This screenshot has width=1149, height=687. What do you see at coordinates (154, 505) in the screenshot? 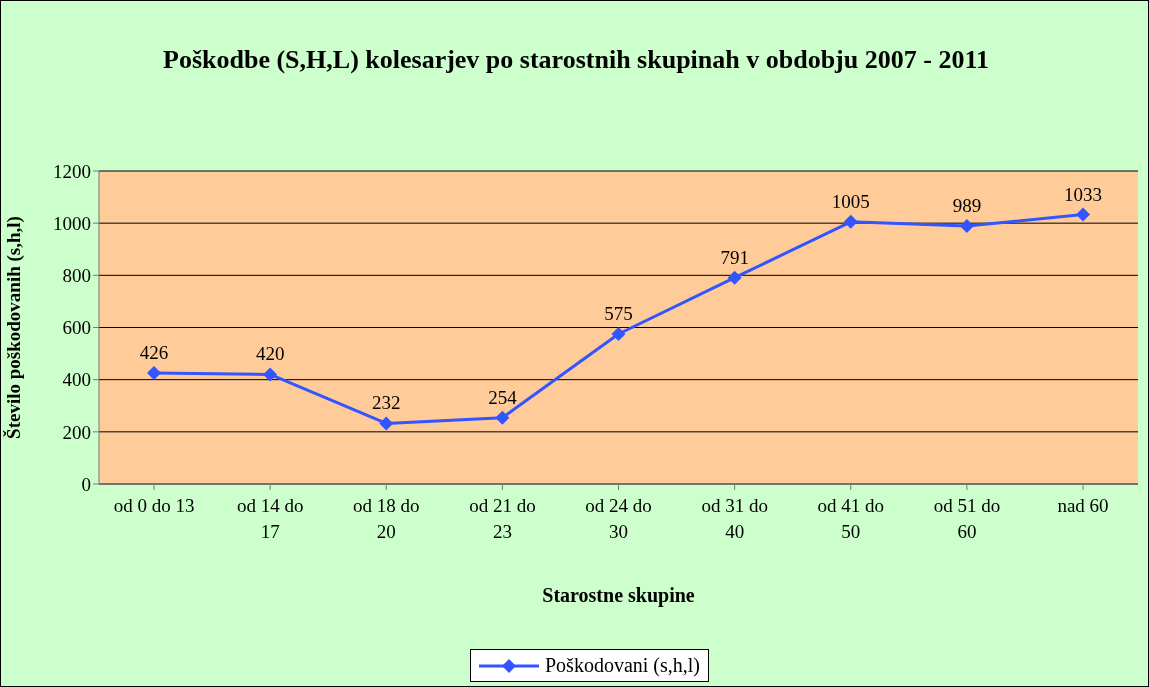
I see `x-tick-label: od 0 do 13` at bounding box center [154, 505].